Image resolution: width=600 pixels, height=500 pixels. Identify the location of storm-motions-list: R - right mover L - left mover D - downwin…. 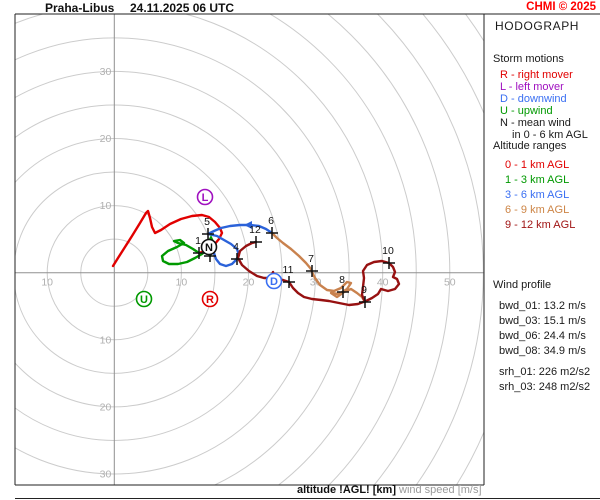
(544, 105).